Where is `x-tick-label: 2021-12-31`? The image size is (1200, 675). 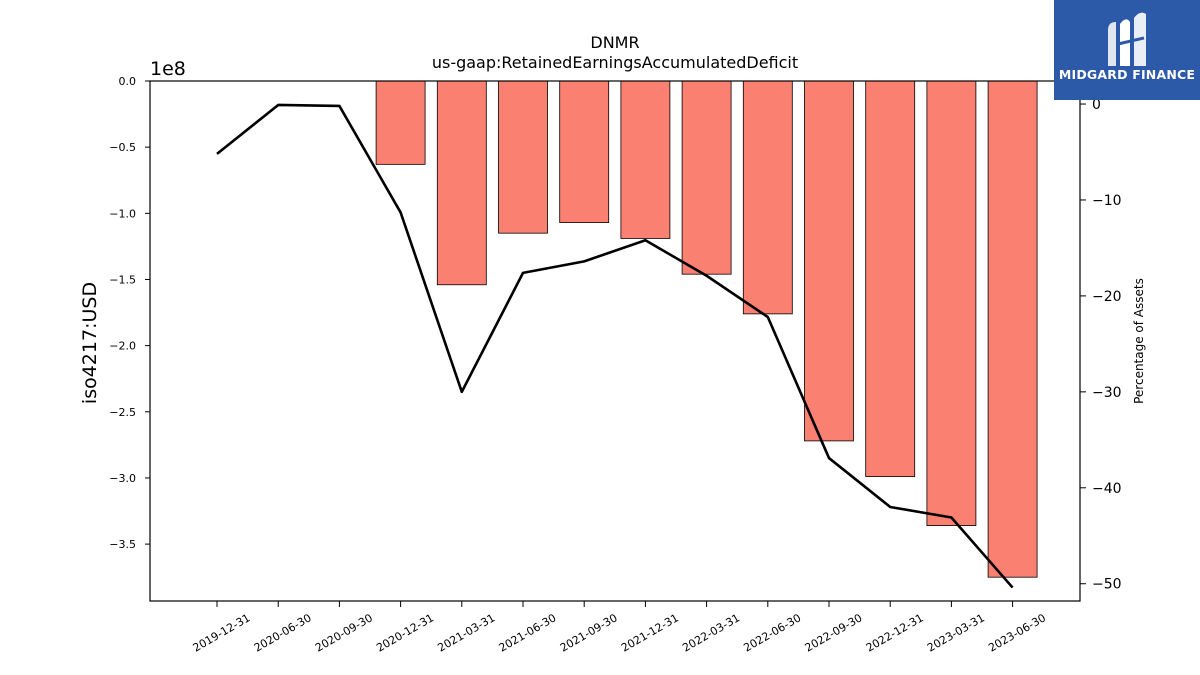
x-tick-label: 2021-12-31 is located at coordinates (650, 632).